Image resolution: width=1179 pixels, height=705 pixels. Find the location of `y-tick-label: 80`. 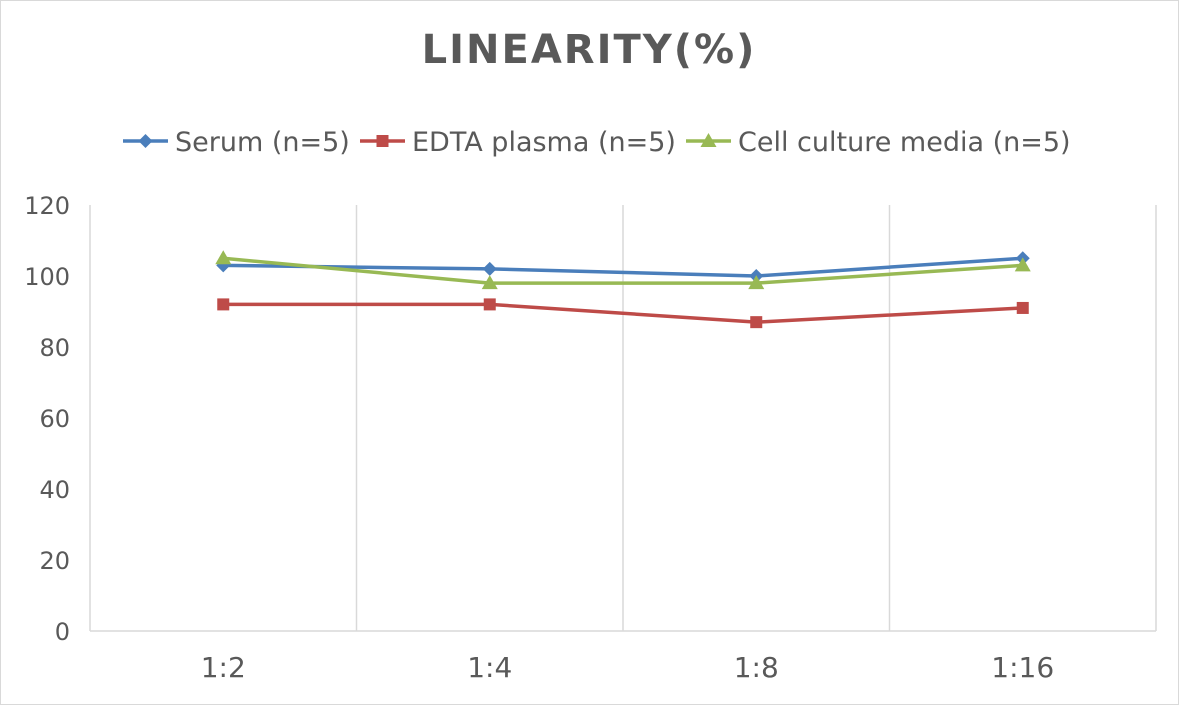

y-tick-label: 80 is located at coordinates (54, 348).